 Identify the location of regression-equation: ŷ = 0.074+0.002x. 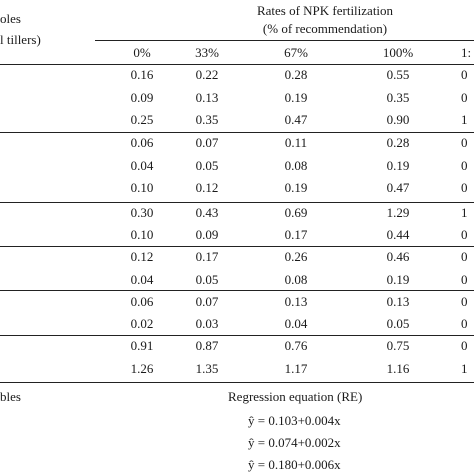
(294, 442).